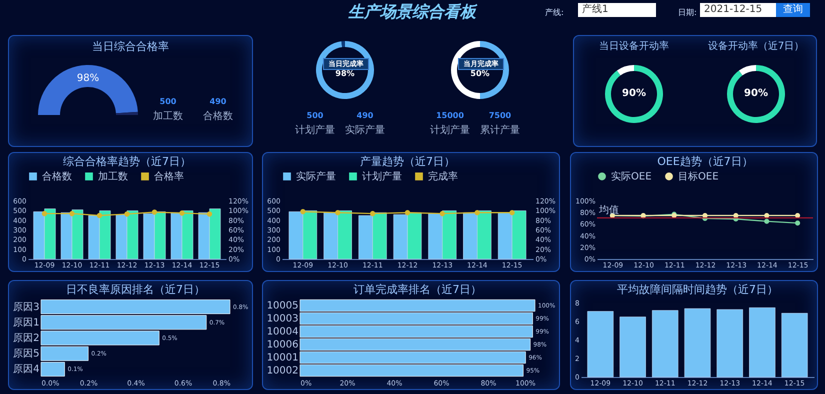 The width and height of the screenshot is (825, 394). Describe the element at coordinates (698, 176) in the screenshot. I see `legend-label: 目标OEE` at that location.